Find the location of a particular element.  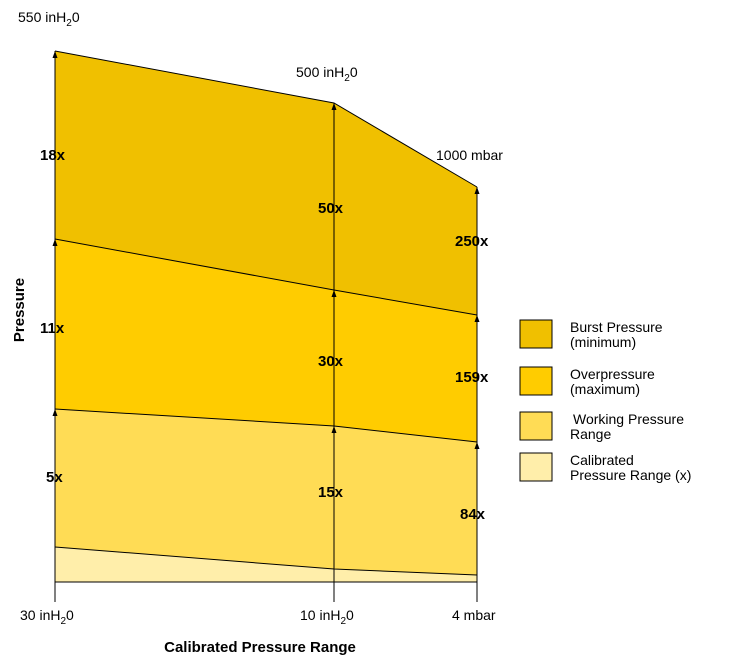

multiplier-burst-1: 50x is located at coordinates (331, 208).